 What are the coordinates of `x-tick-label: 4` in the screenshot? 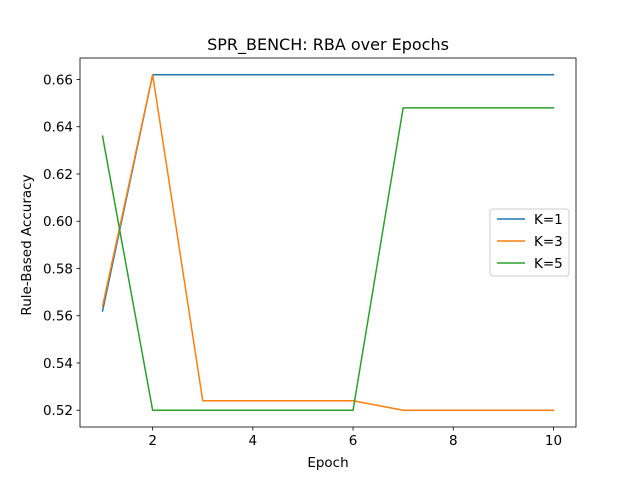 It's located at (253, 441).